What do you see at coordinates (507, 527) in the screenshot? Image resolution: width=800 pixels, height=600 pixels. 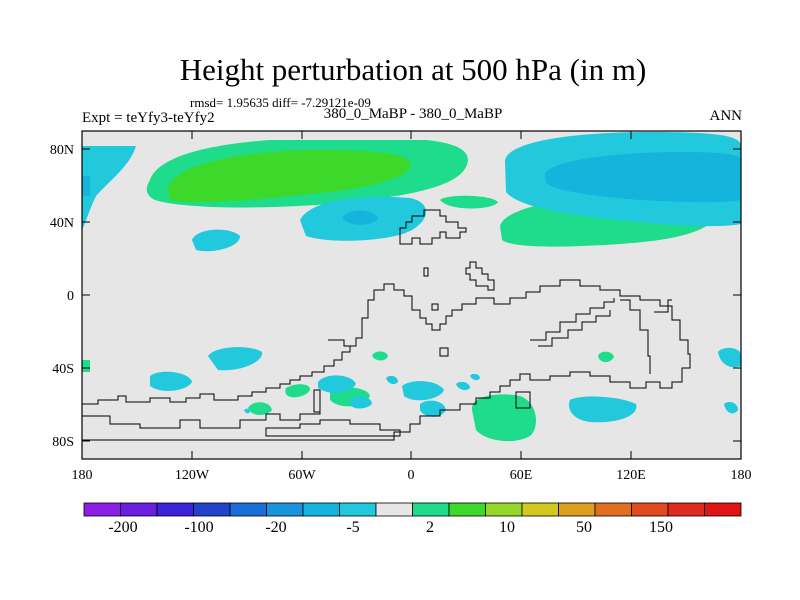 I see `colorbar-label: 10` at bounding box center [507, 527].